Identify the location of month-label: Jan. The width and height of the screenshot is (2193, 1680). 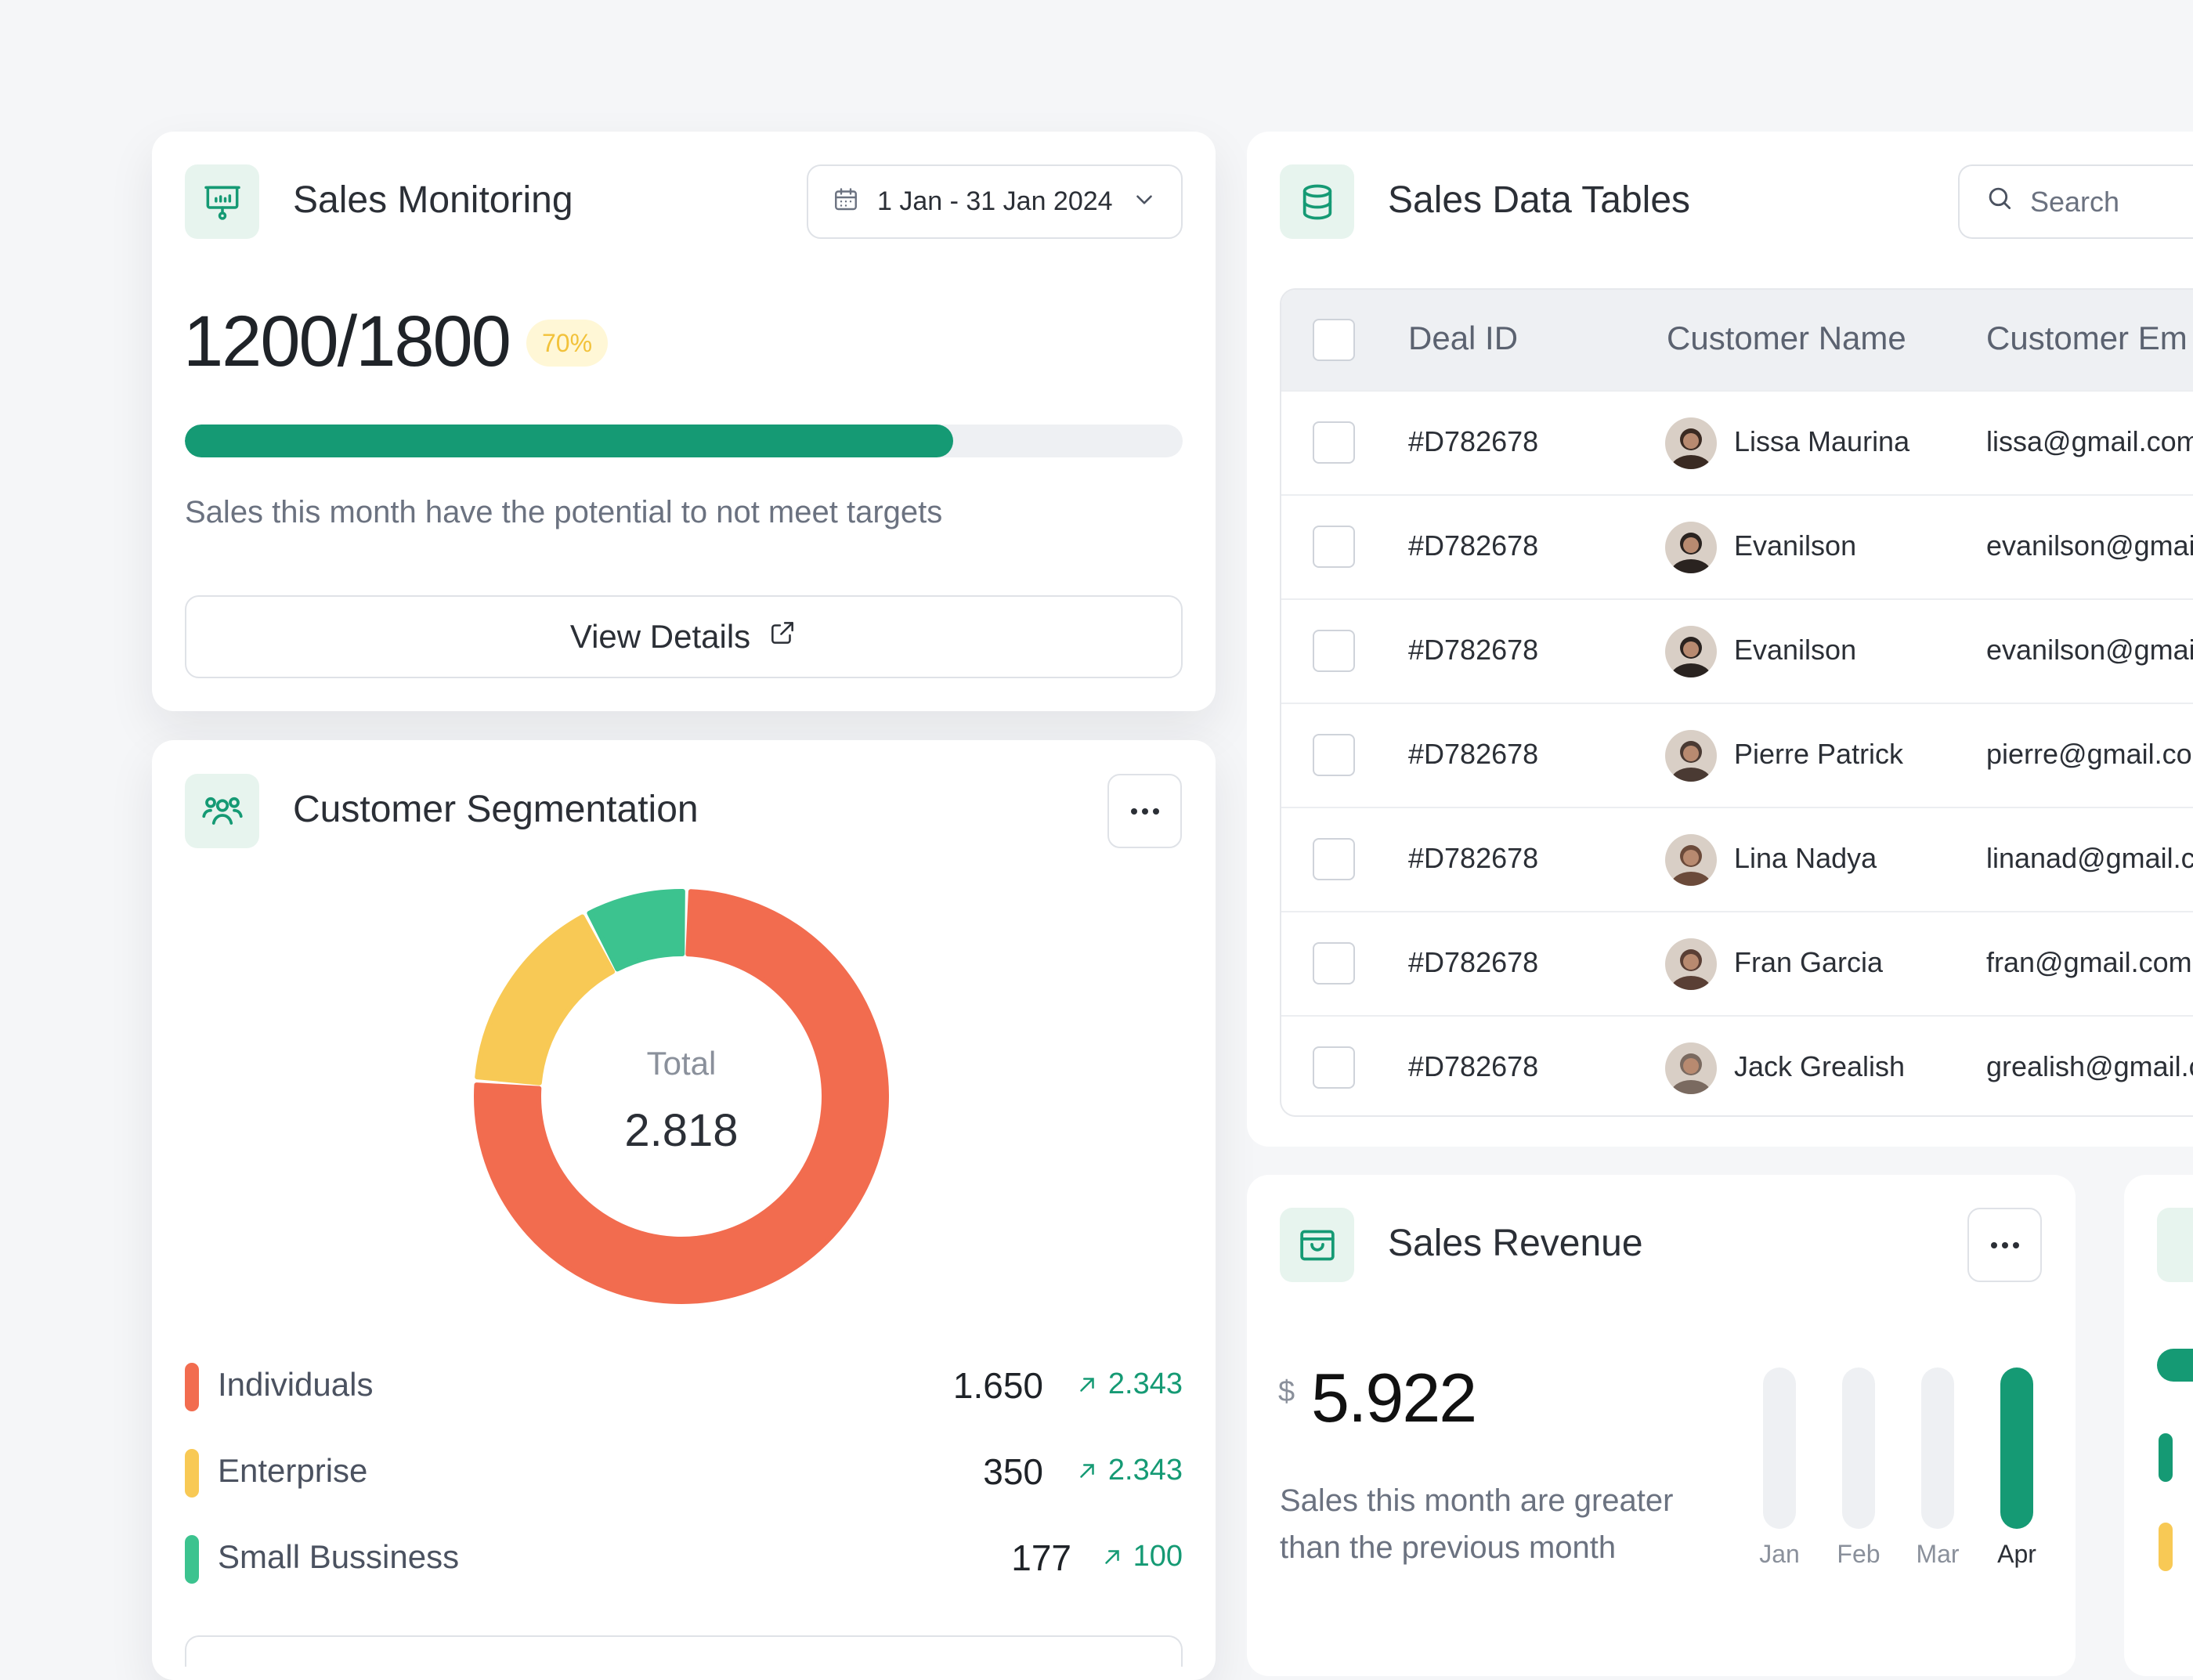
(1779, 1554).